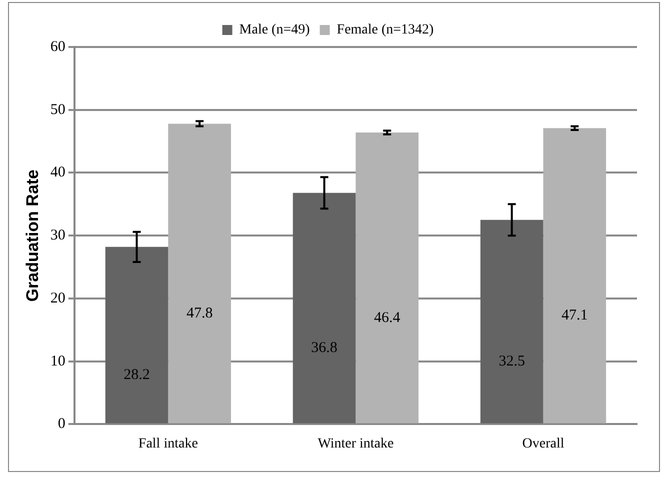 The image size is (670, 477). Describe the element at coordinates (58, 236) in the screenshot. I see `y-tick-label: 30` at that location.